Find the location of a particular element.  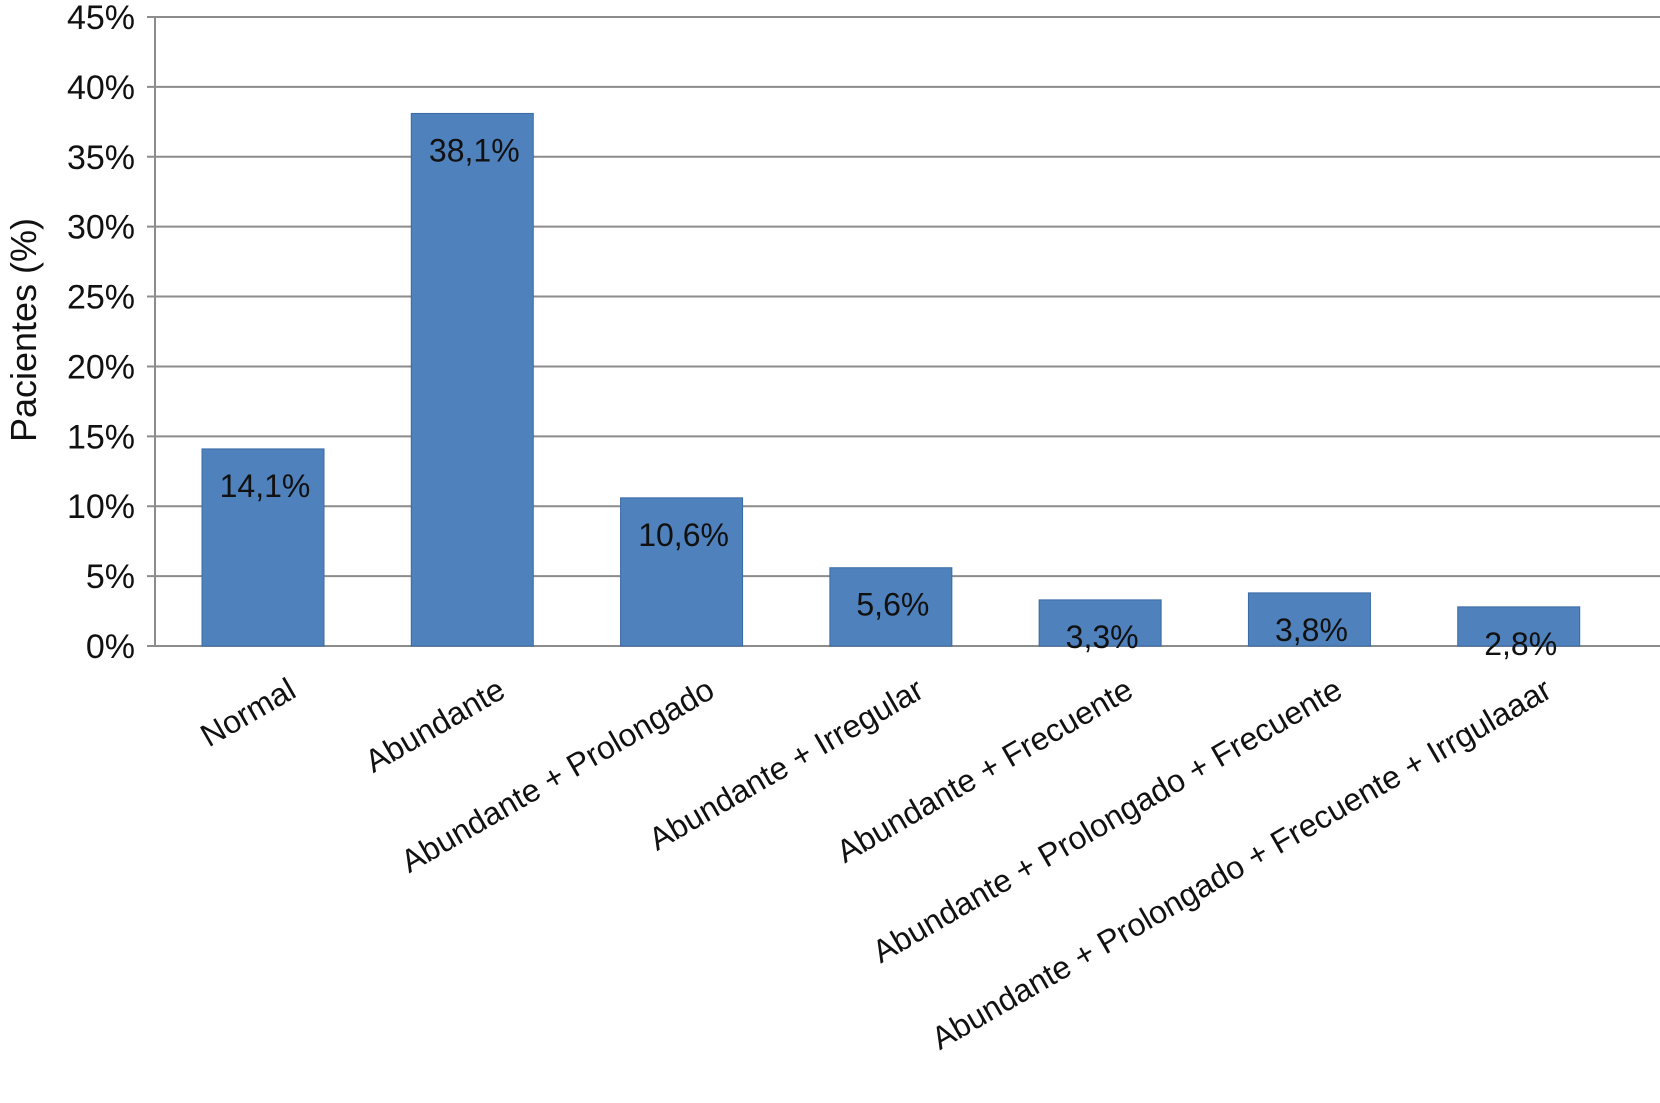

data-label: 3,8% is located at coordinates (1311, 630).